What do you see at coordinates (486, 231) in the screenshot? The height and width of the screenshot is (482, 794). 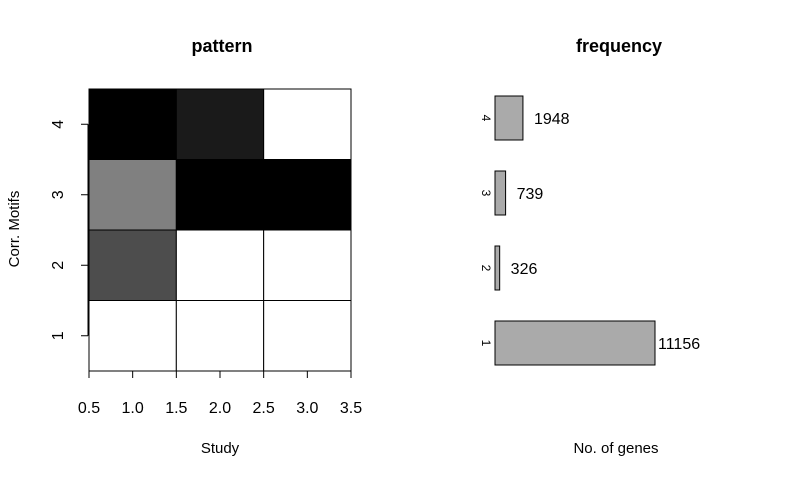 I see `bar-chart-y-axis: 1 2 3 4` at bounding box center [486, 231].